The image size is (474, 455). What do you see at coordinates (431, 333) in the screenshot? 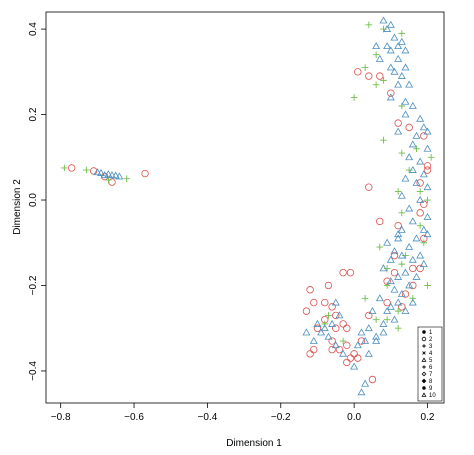
I see `legend-label: 1` at bounding box center [431, 333].